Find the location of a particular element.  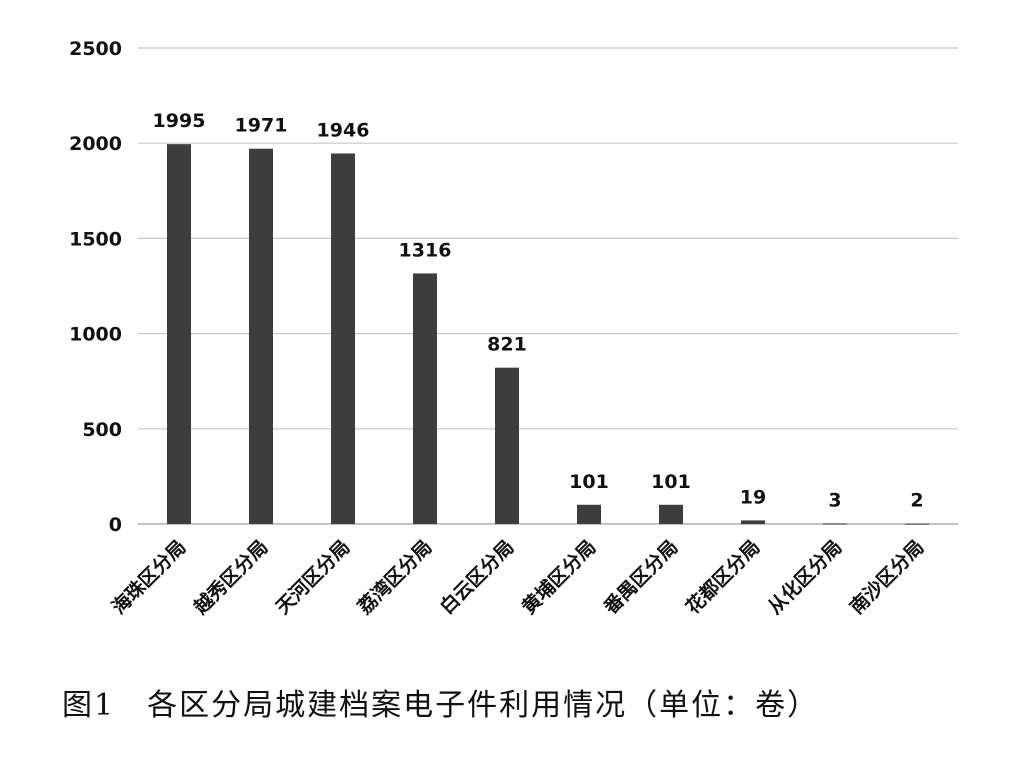

y-tick-label: 500 is located at coordinates (102, 430).